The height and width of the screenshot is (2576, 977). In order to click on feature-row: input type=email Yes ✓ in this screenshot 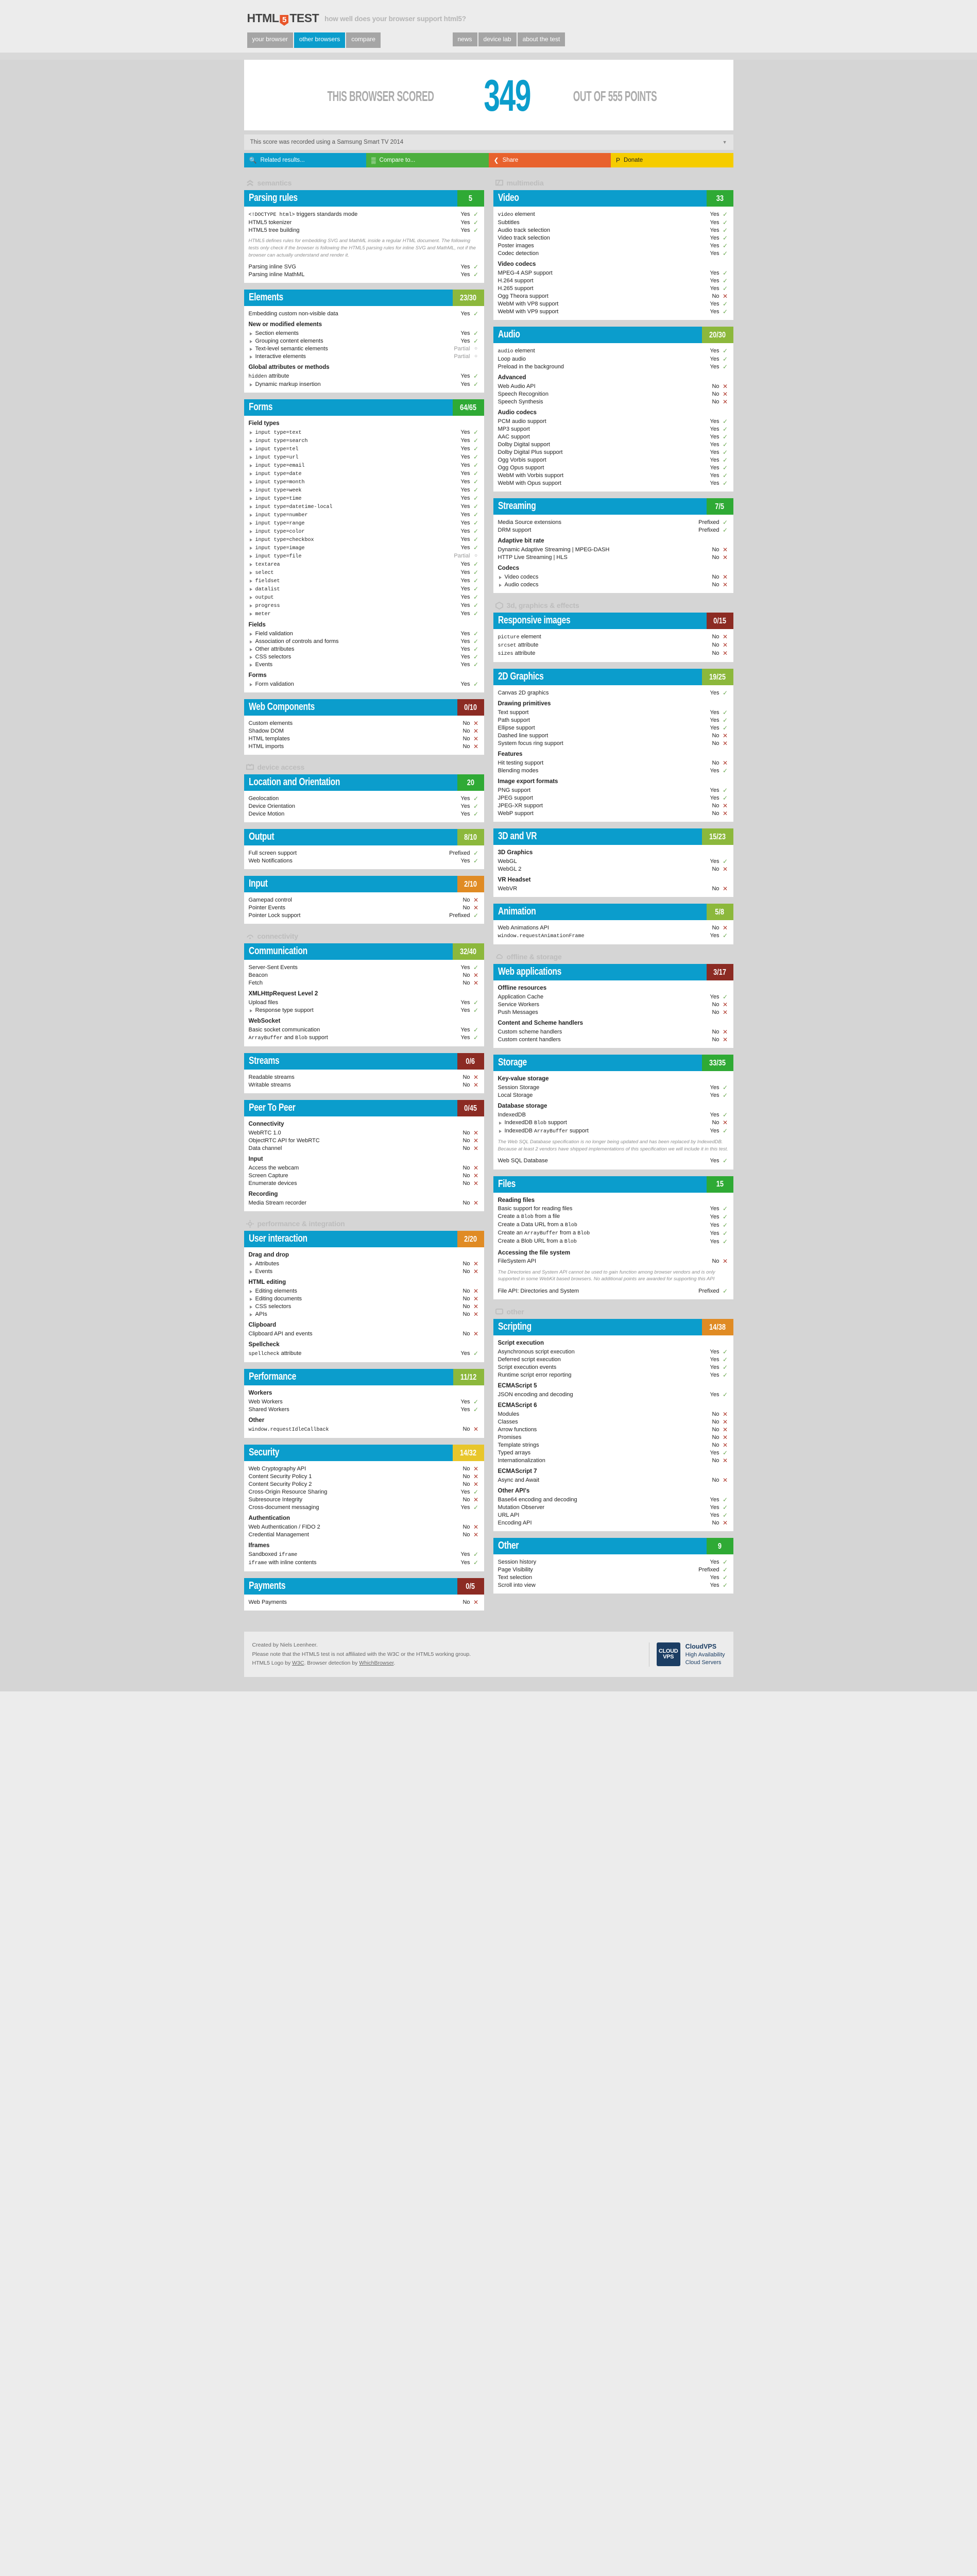, I will do `click(364, 465)`.